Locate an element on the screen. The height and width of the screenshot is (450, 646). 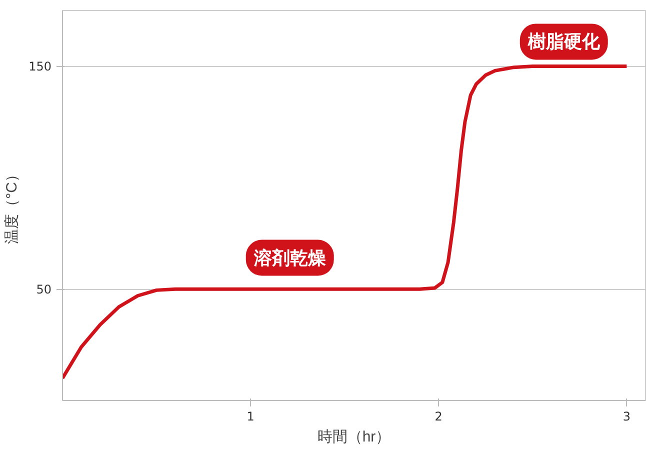
y-tick-label: 50 is located at coordinates (44, 289).